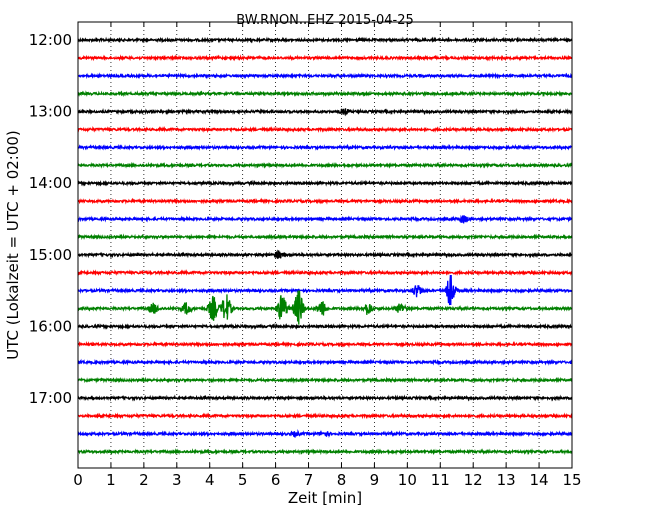 The width and height of the screenshot is (650, 520). I want to click on y-tick-label: 14:00, so click(50, 183).